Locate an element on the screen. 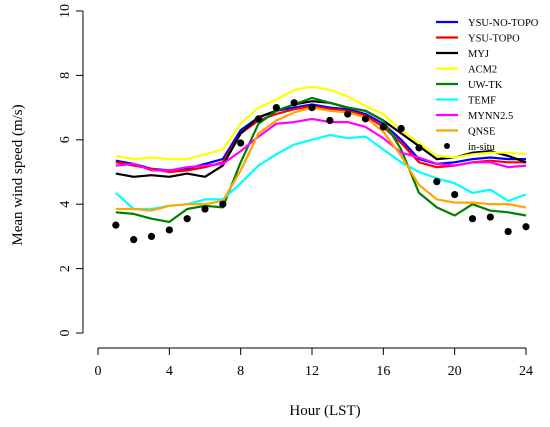 This screenshot has height=427, width=550. y-tick-label: 8 is located at coordinates (65, 75).